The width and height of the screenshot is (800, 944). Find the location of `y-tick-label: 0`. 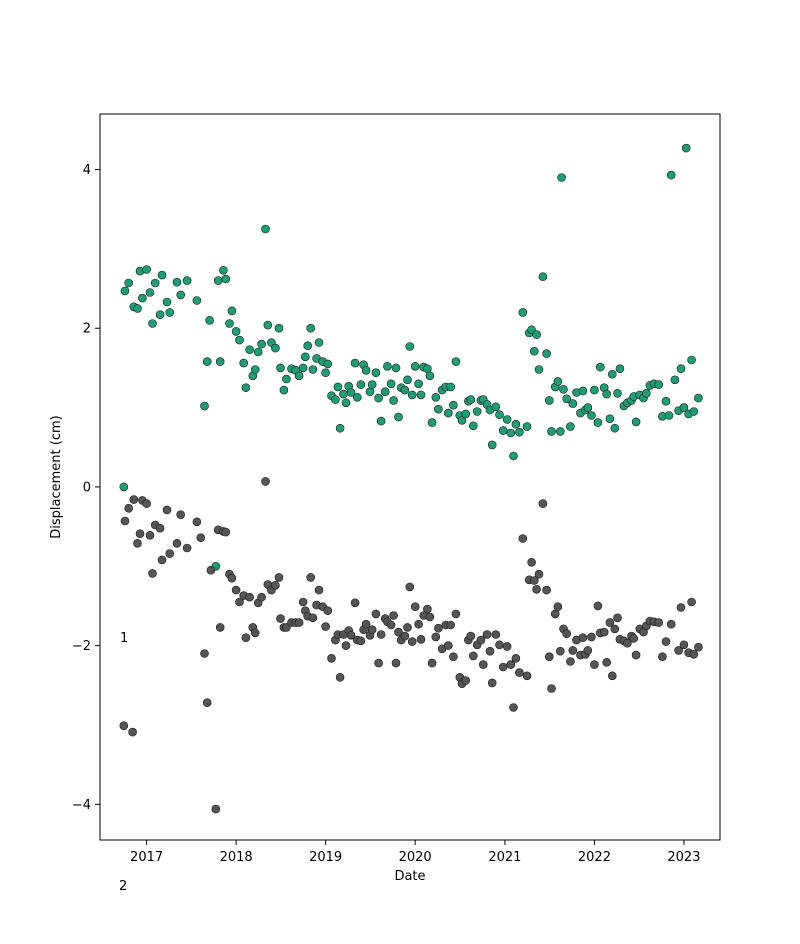

y-tick-label: 0 is located at coordinates (87, 487).